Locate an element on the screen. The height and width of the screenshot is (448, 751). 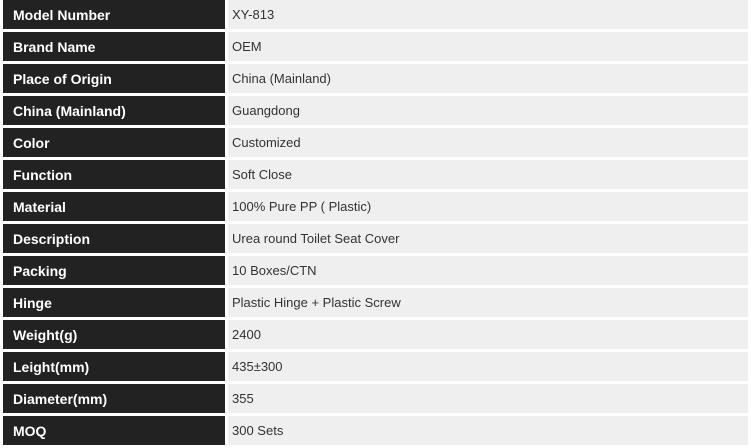
spec-label: Packing is located at coordinates (114, 270).